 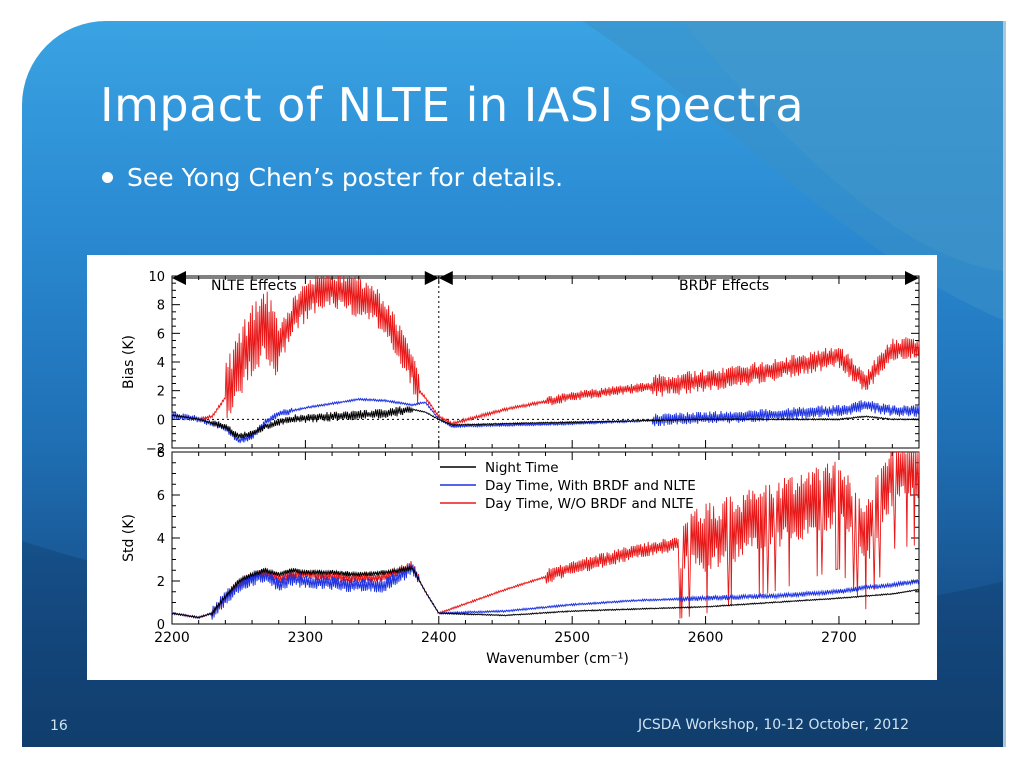 I want to click on nlte-right-arrow-icon, so click(x=431, y=278).